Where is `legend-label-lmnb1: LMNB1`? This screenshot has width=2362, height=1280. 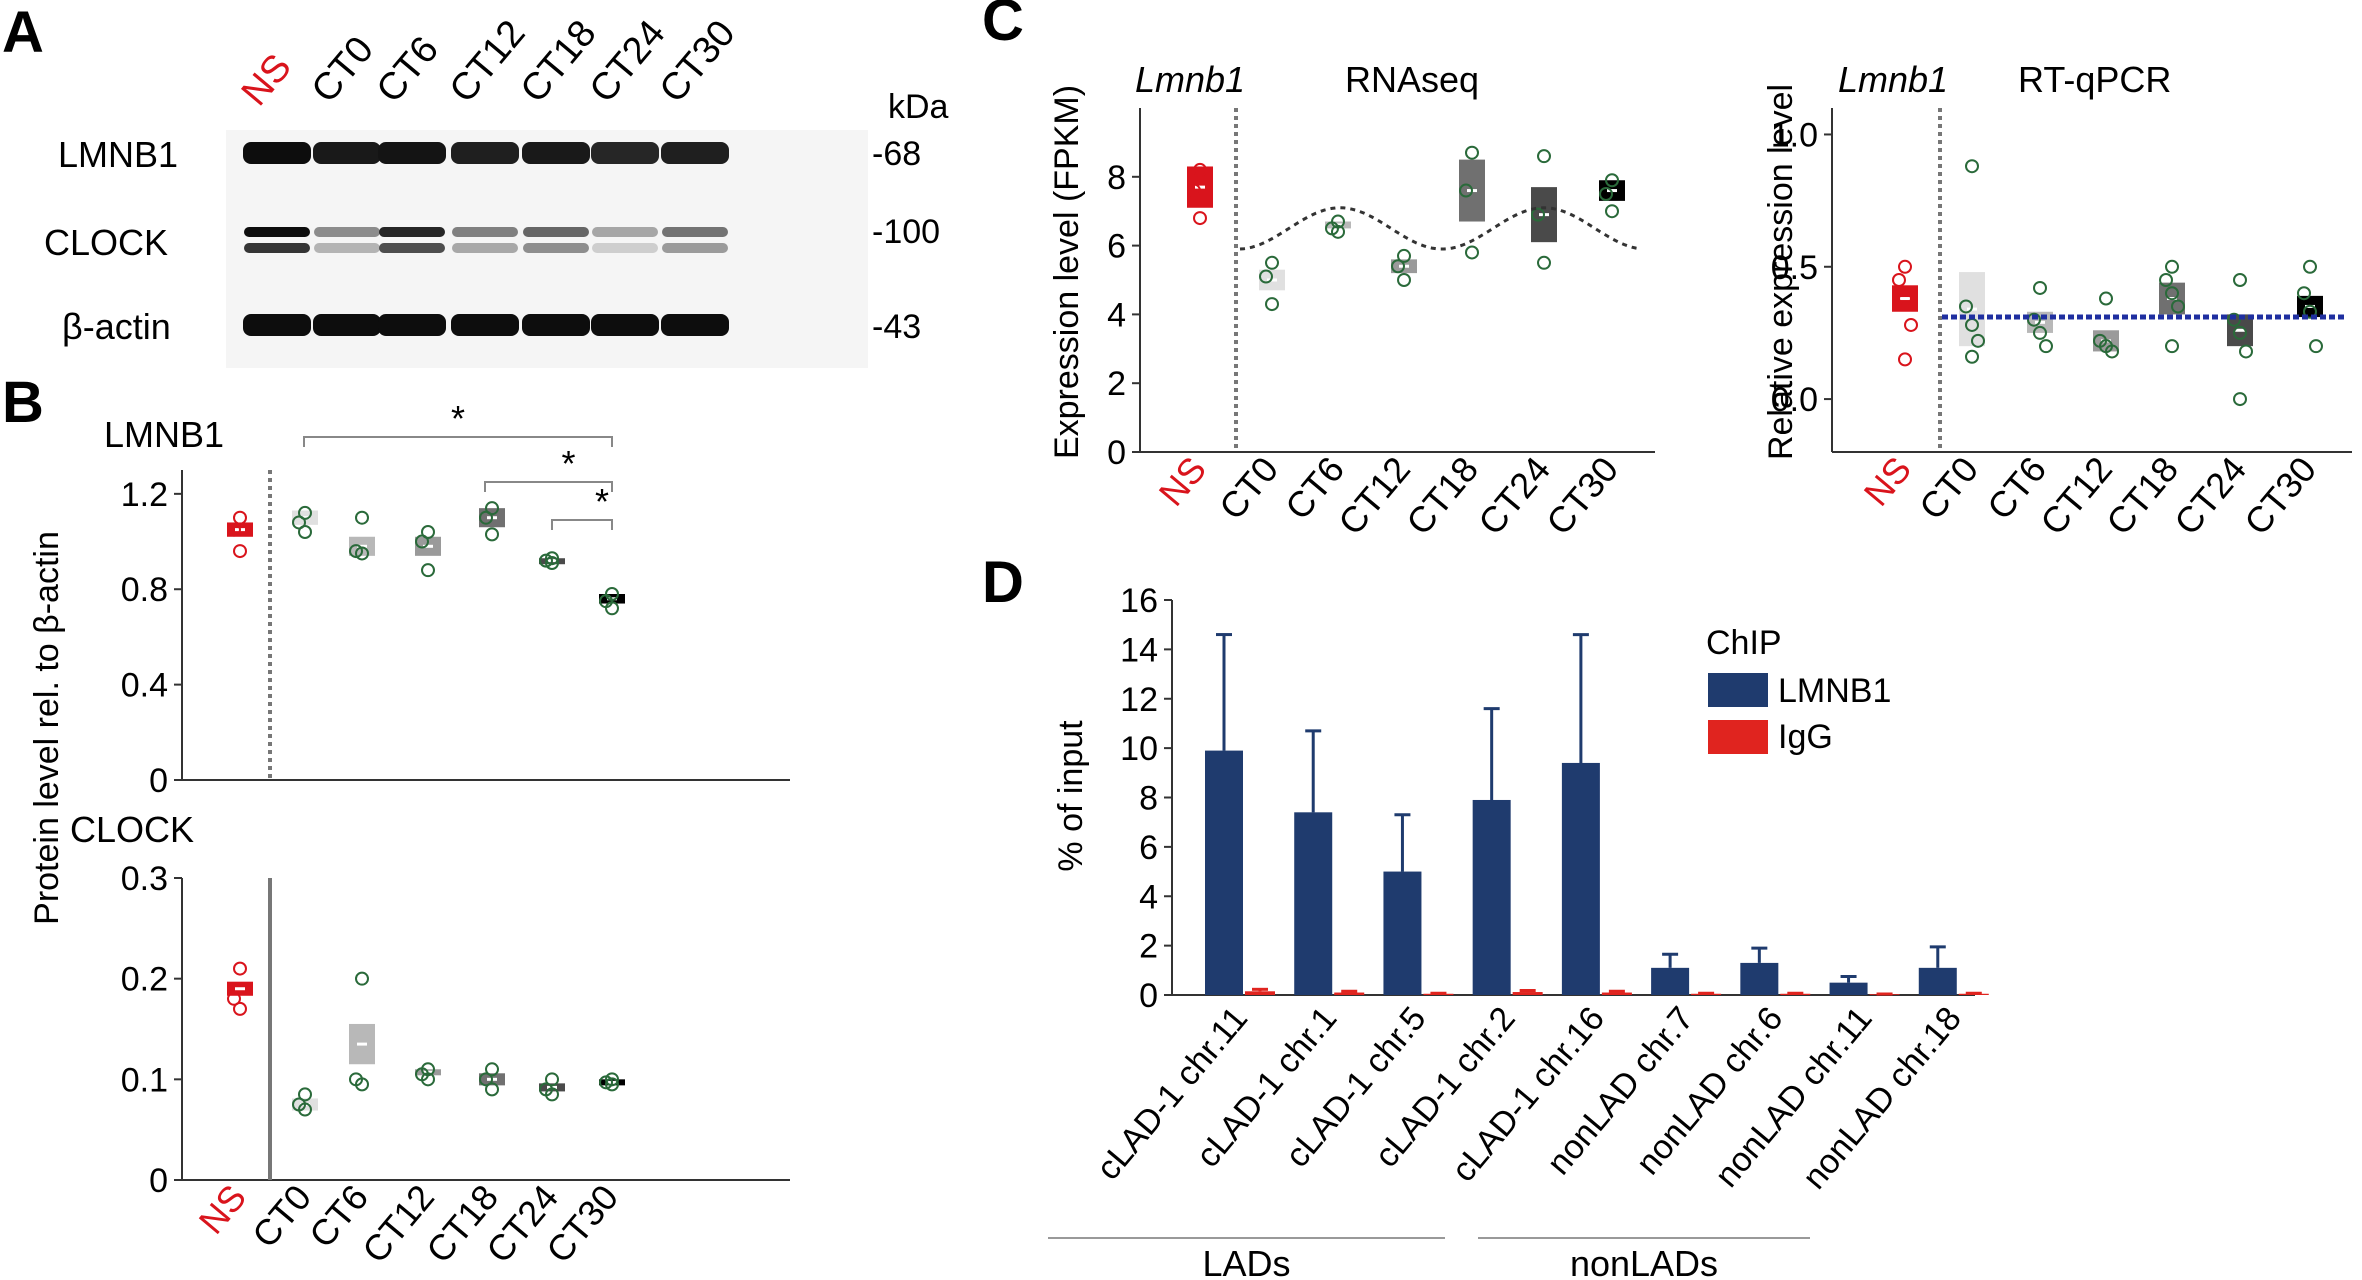
legend-label-lmnb1: LMNB1 is located at coordinates (1834, 691).